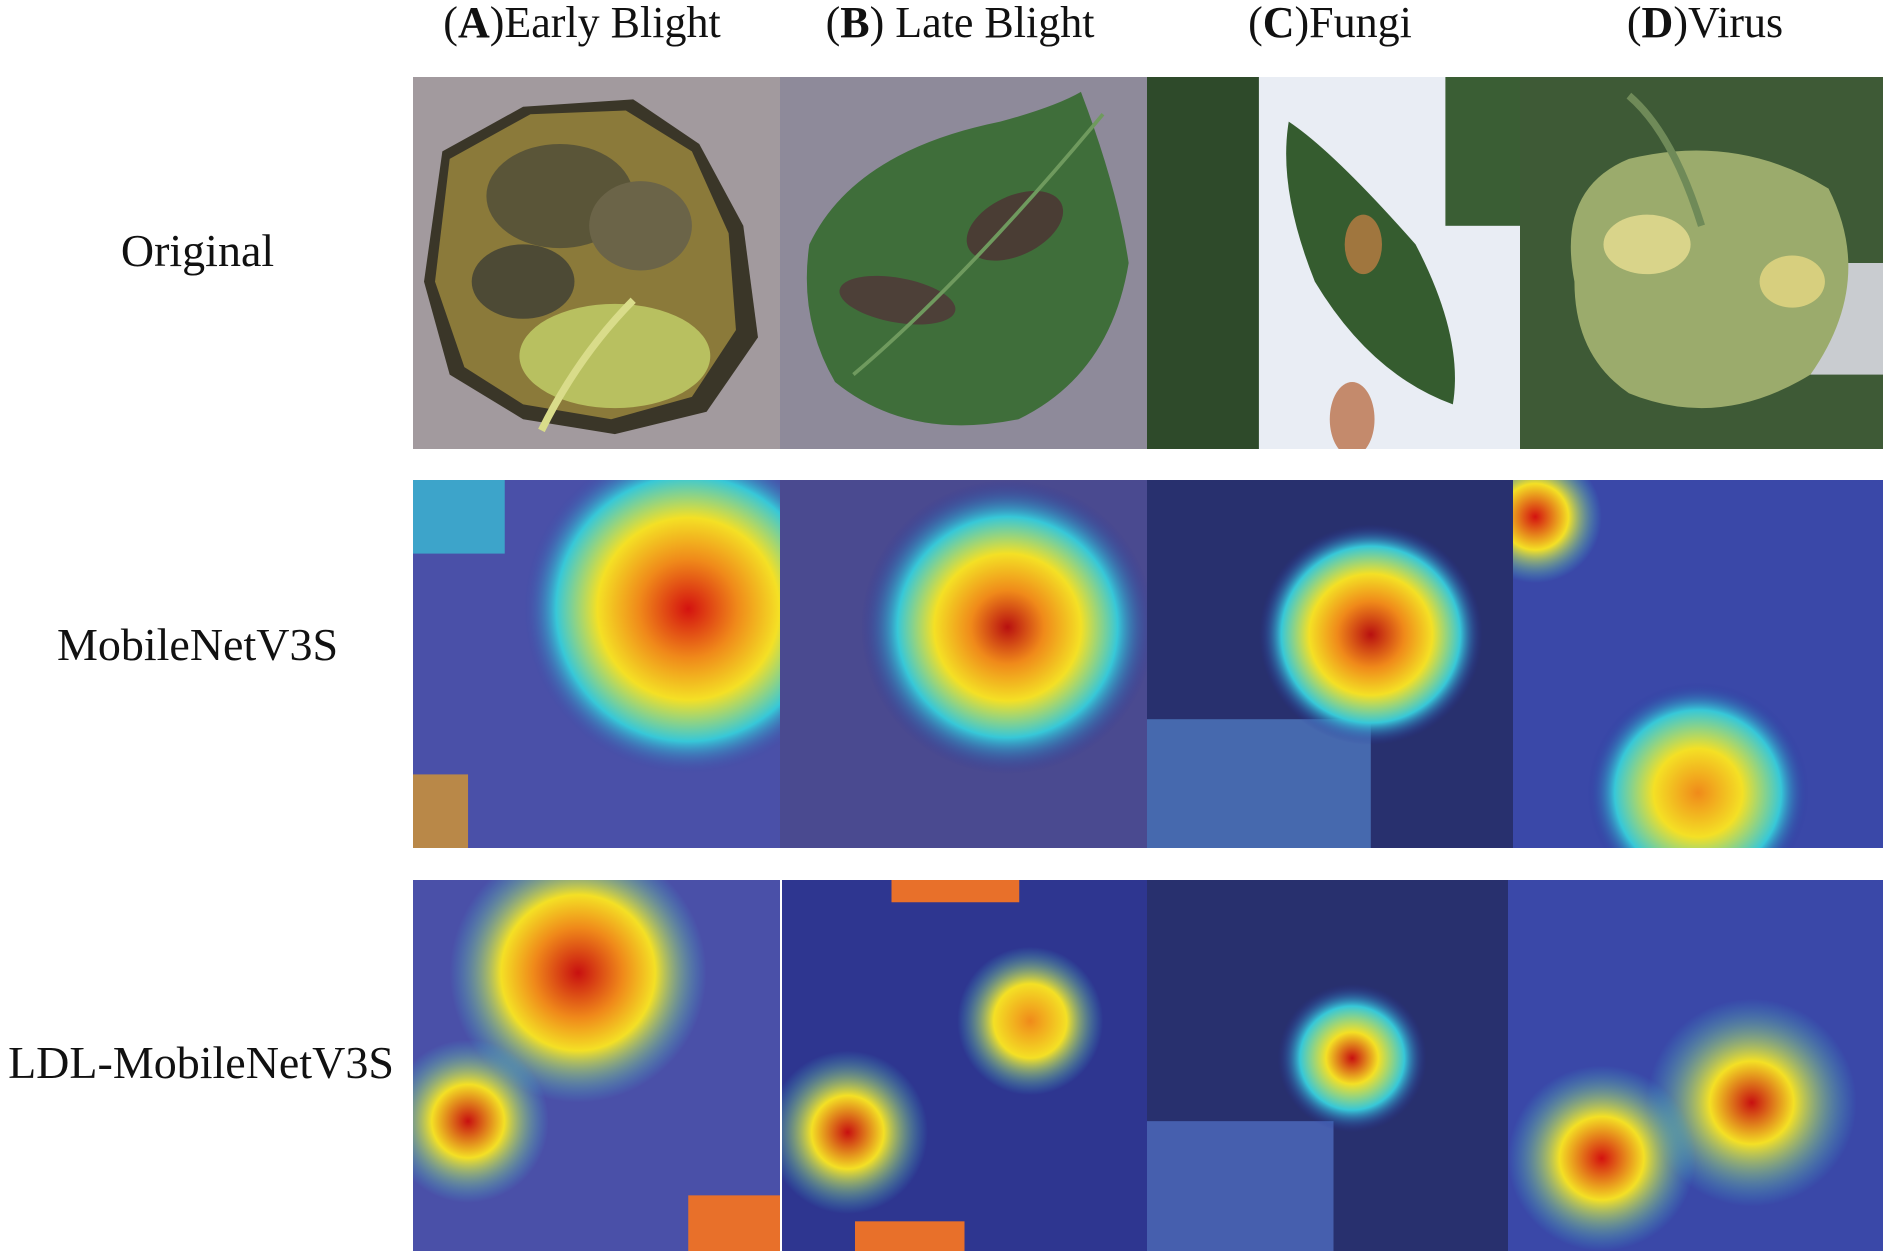 This screenshot has width=1883, height=1251. Describe the element at coordinates (1353, 23) in the screenshot. I see `column-header-text: )Fungi` at that location.